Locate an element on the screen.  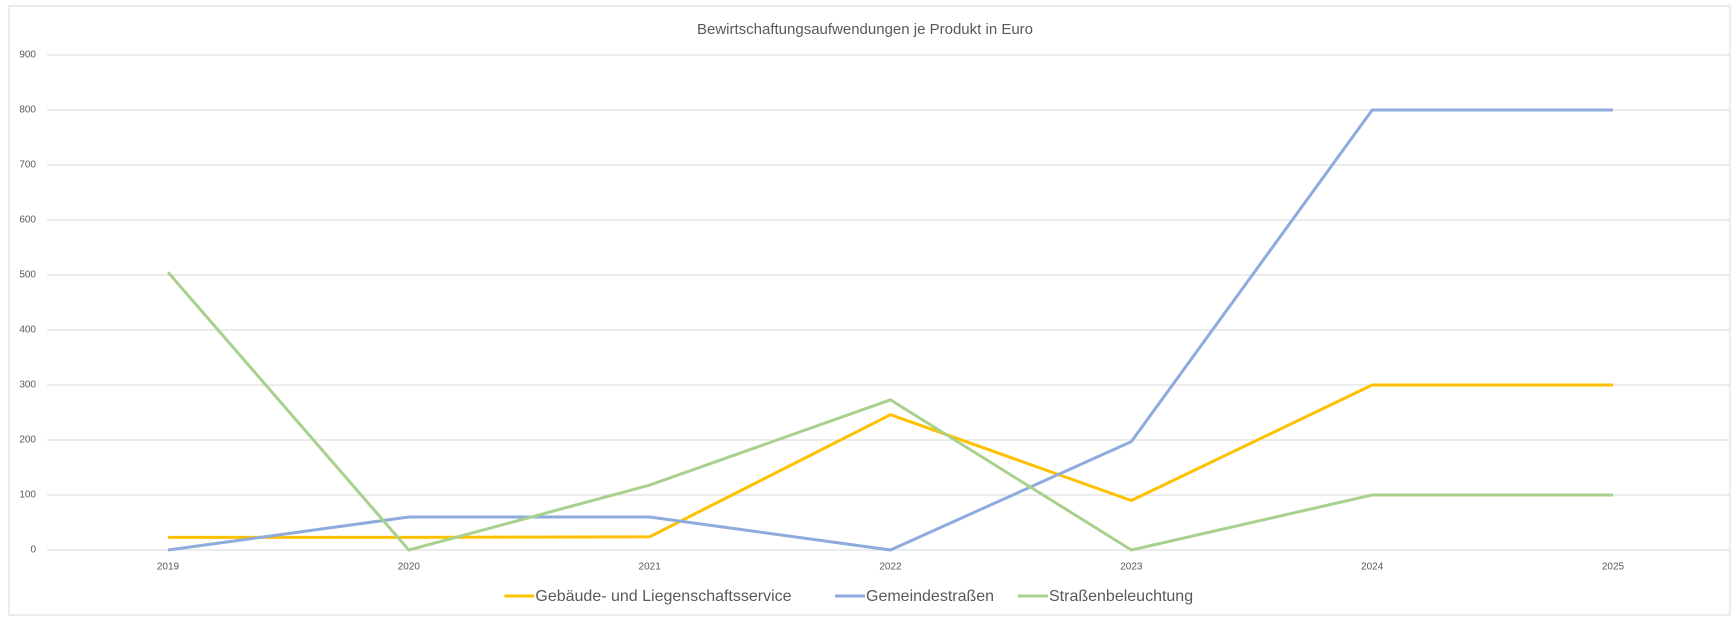
y-tick-label: 300 is located at coordinates (27, 385).